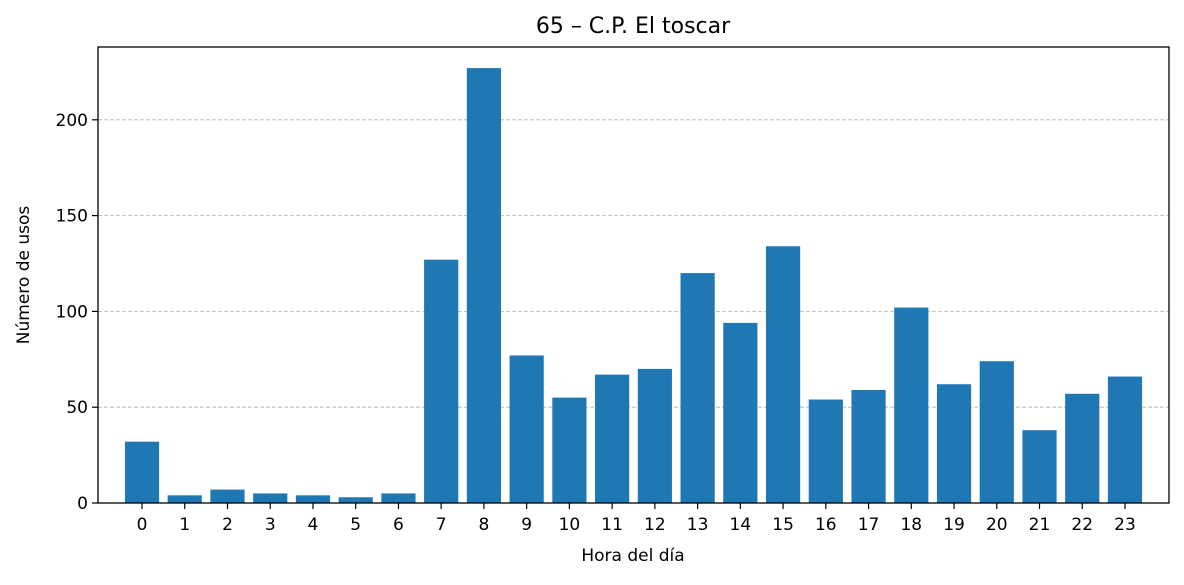  What do you see at coordinates (698, 525) in the screenshot?
I see `x-tick-label-13: 13` at bounding box center [698, 525].